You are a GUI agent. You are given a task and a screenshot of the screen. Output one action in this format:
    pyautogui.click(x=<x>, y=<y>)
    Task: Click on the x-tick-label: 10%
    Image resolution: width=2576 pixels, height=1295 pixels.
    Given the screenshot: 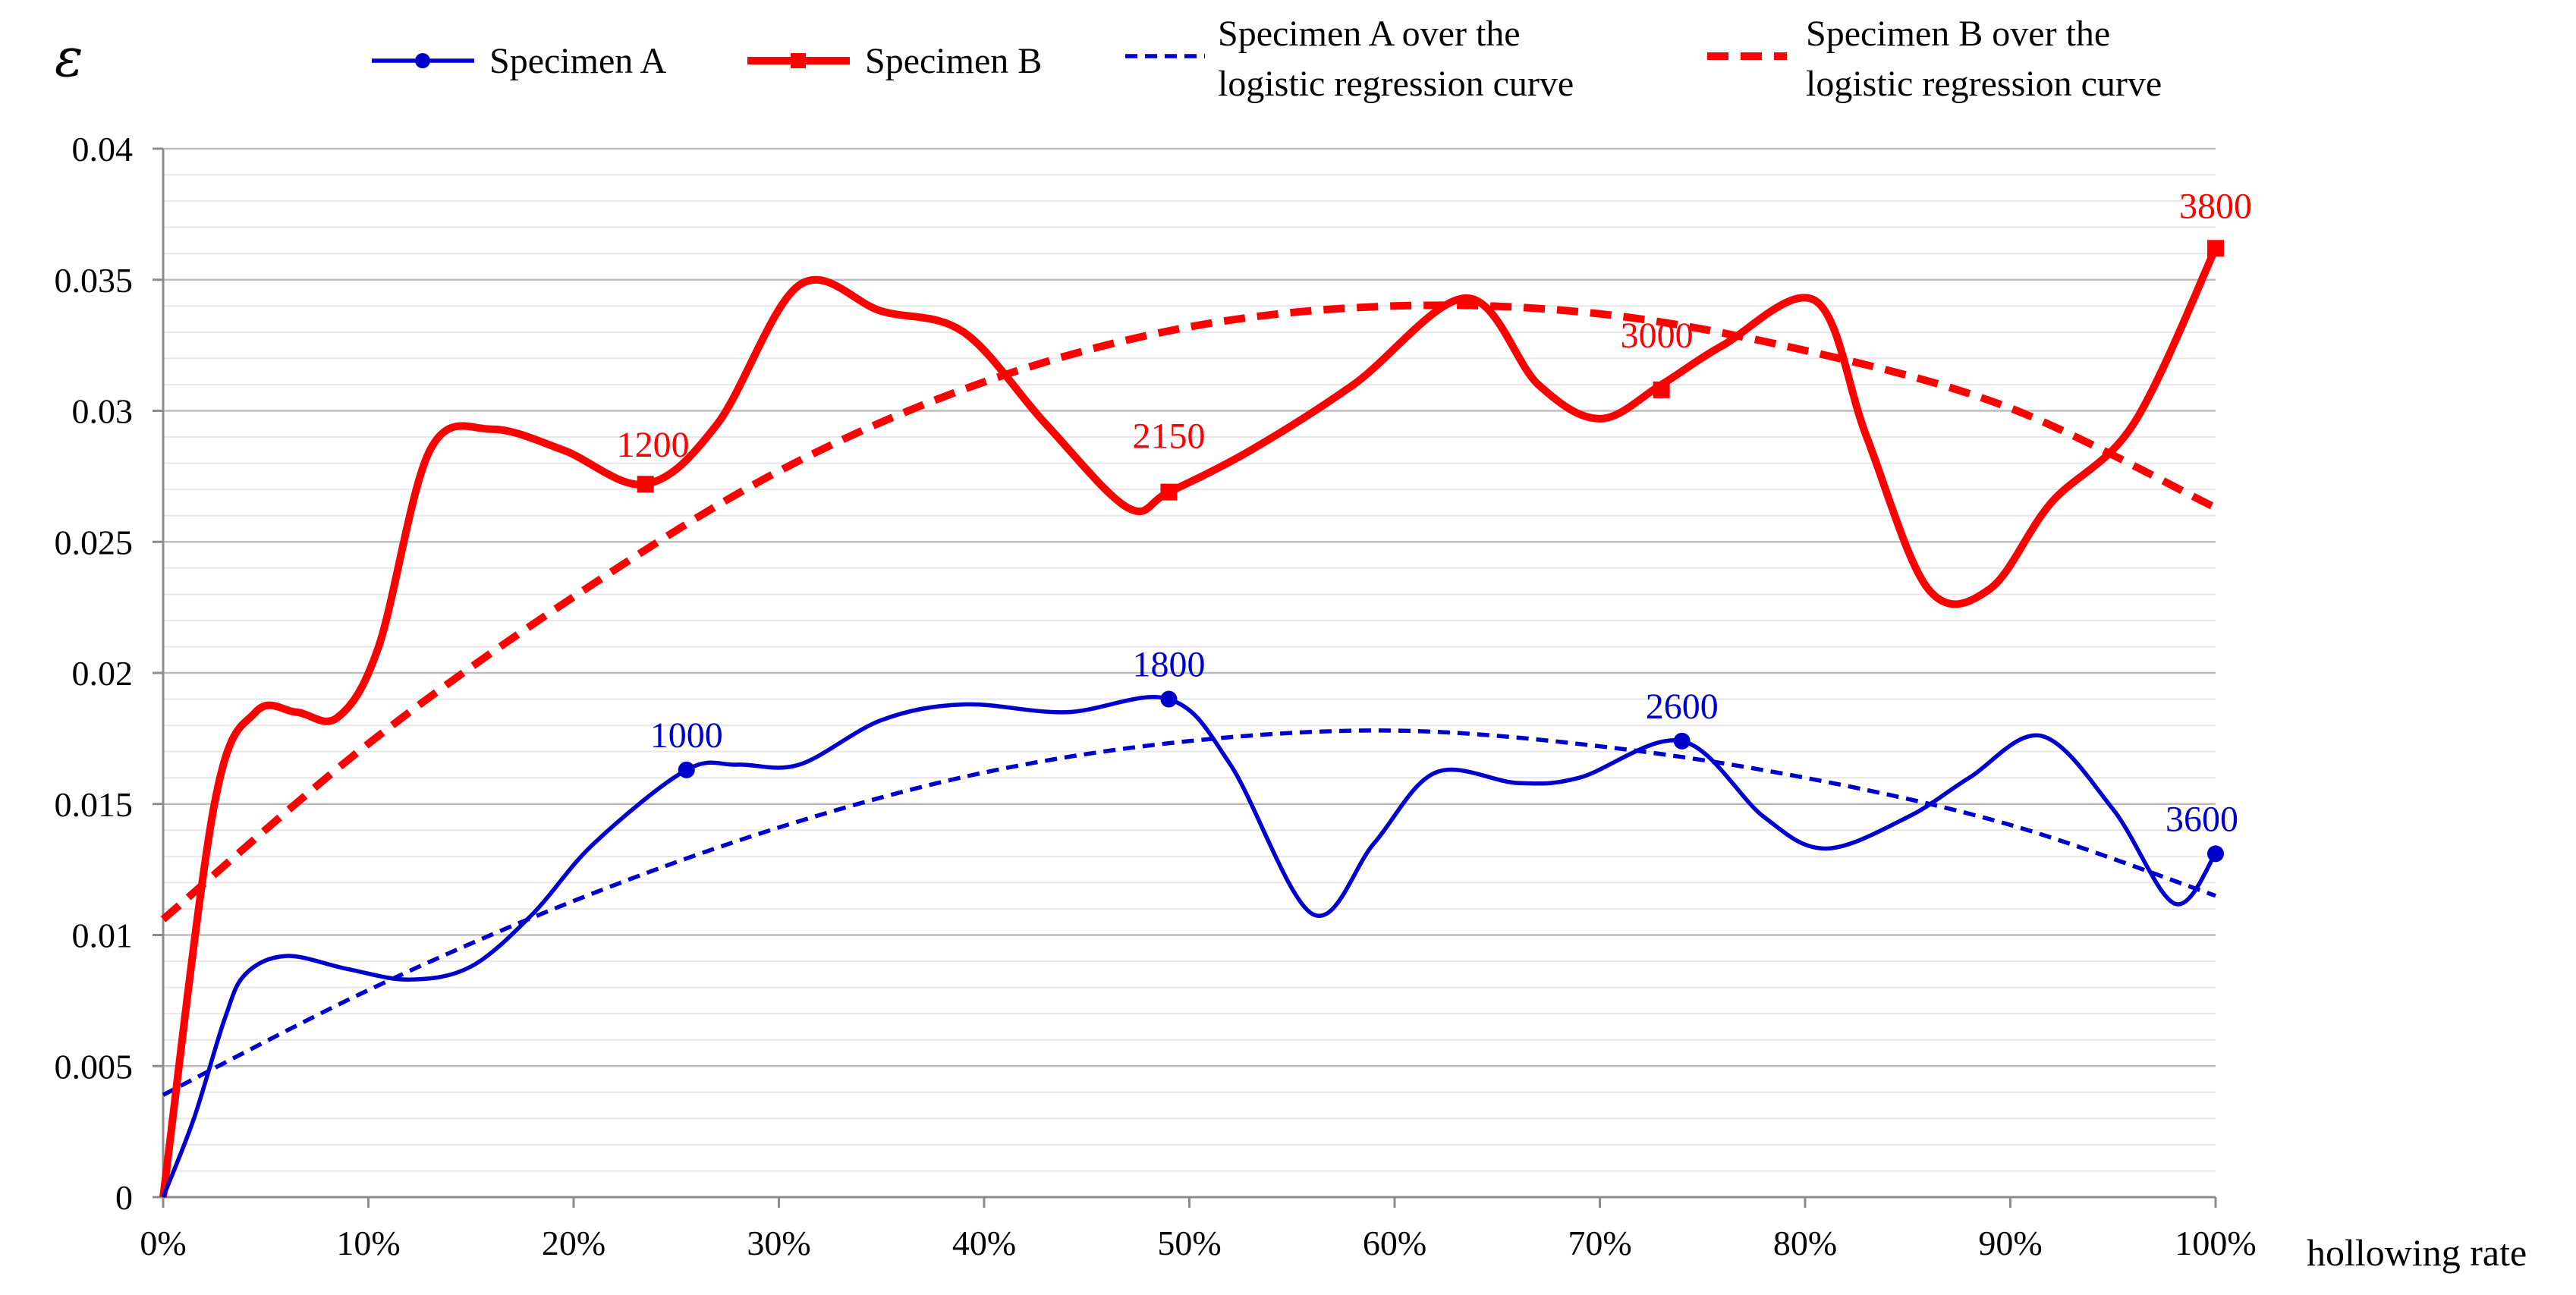 What is the action you would take?
    pyautogui.click(x=368, y=1243)
    